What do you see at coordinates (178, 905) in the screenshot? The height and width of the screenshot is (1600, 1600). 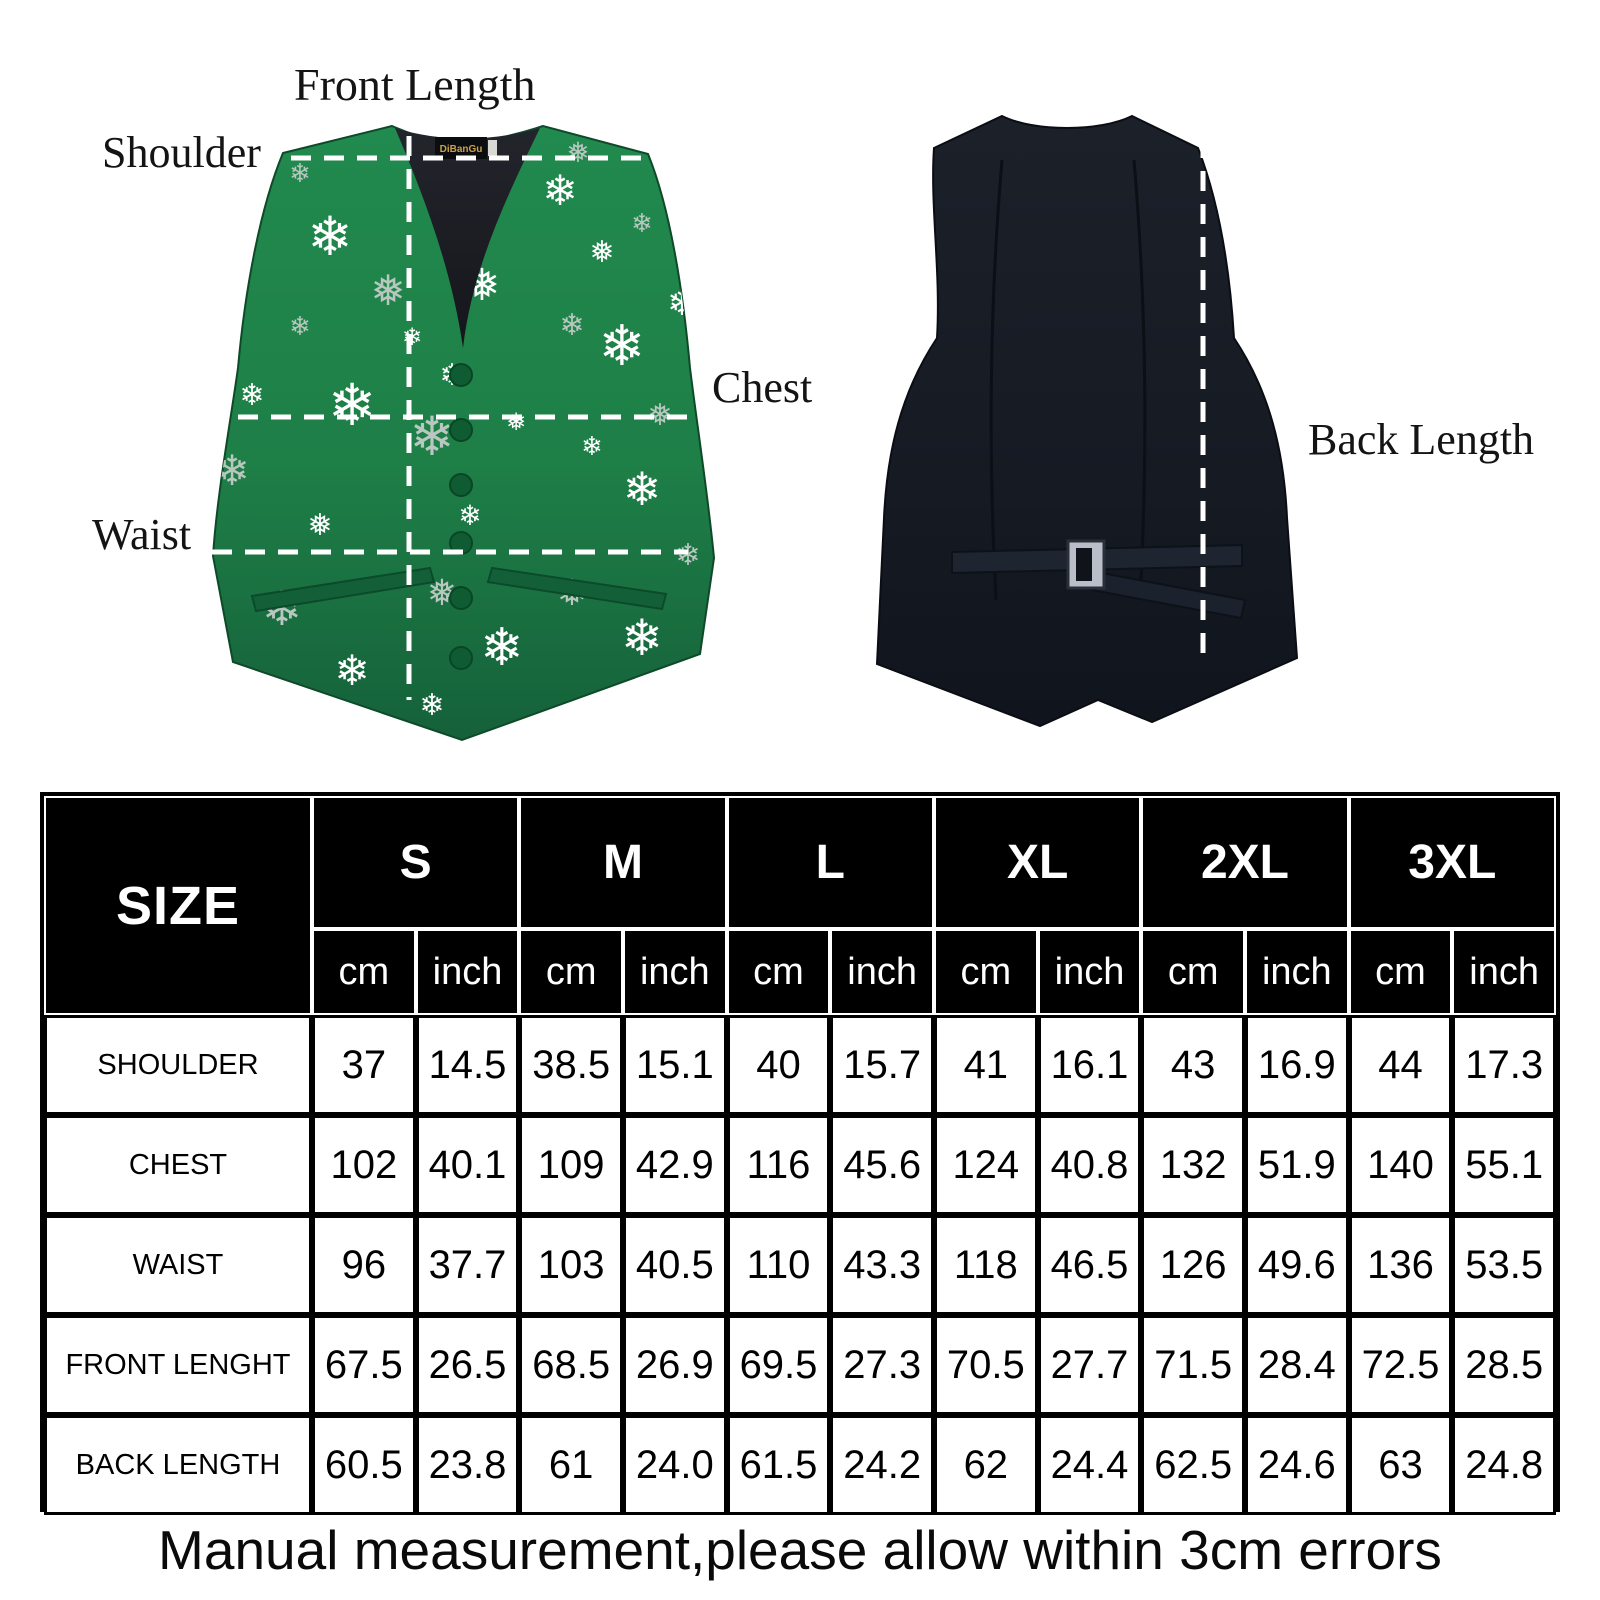 I see `size-corner-header: SIZE` at bounding box center [178, 905].